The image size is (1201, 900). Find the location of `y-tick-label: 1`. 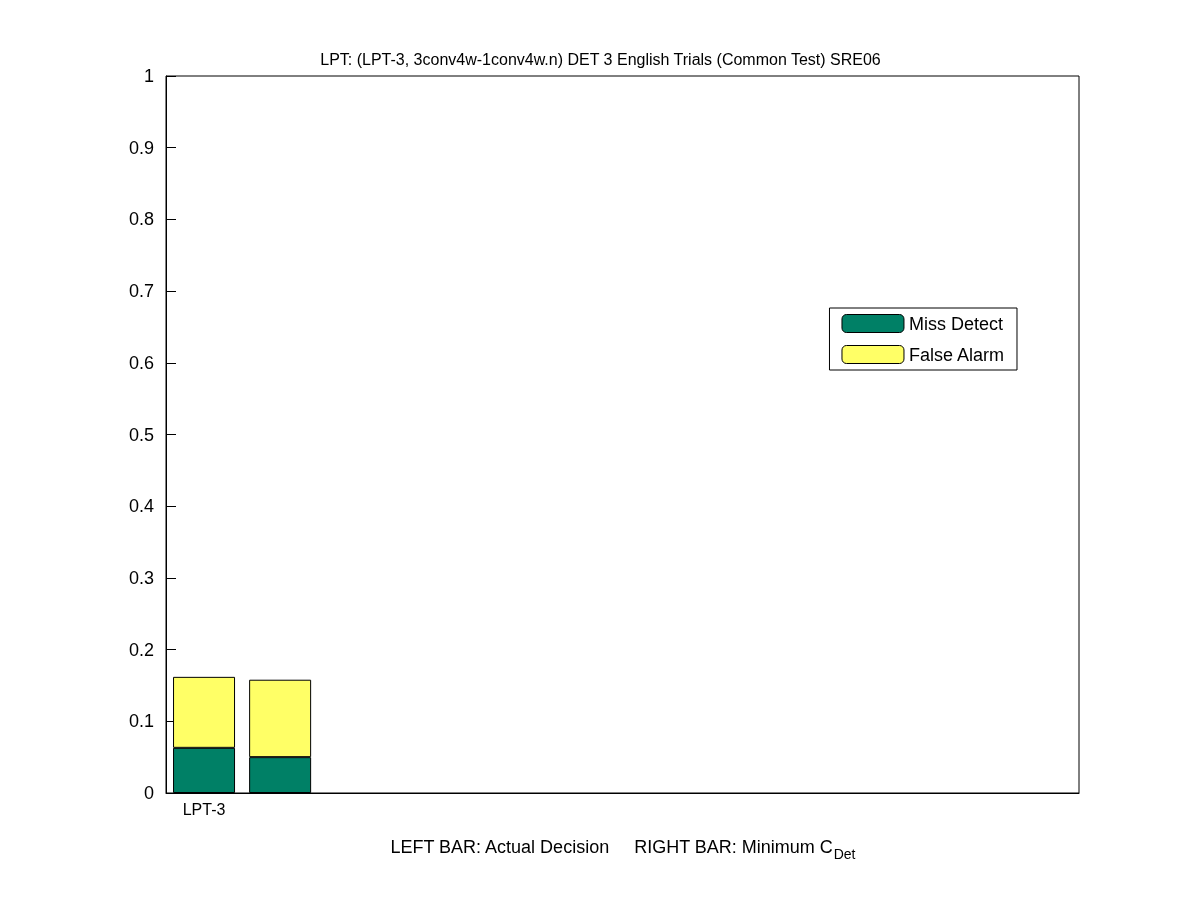

y-tick-label: 1 is located at coordinates (148, 76).